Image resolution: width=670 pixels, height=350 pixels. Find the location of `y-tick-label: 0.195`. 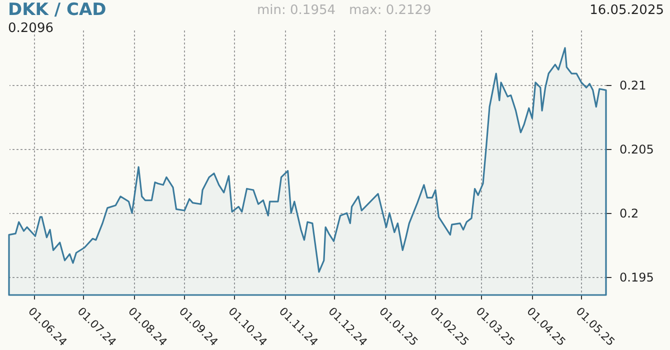

y-tick-label: 0.195 is located at coordinates (637, 277).